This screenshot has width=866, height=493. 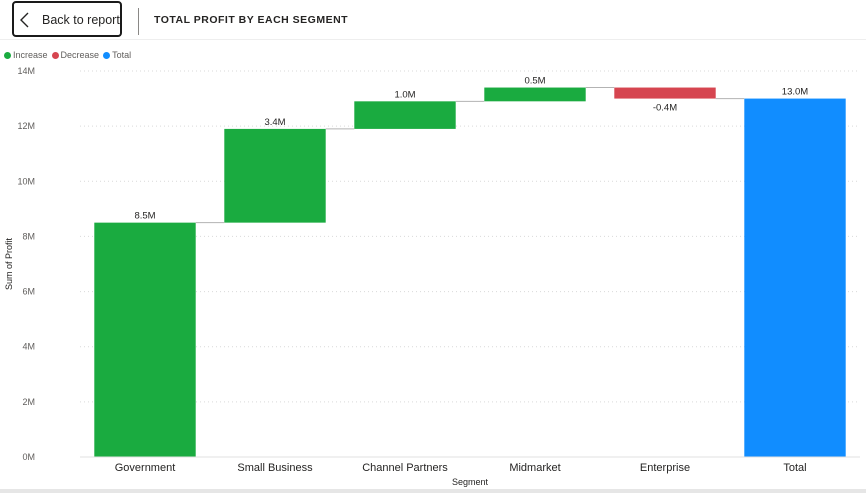 I want to click on legend-label-total: Total, so click(x=122, y=55).